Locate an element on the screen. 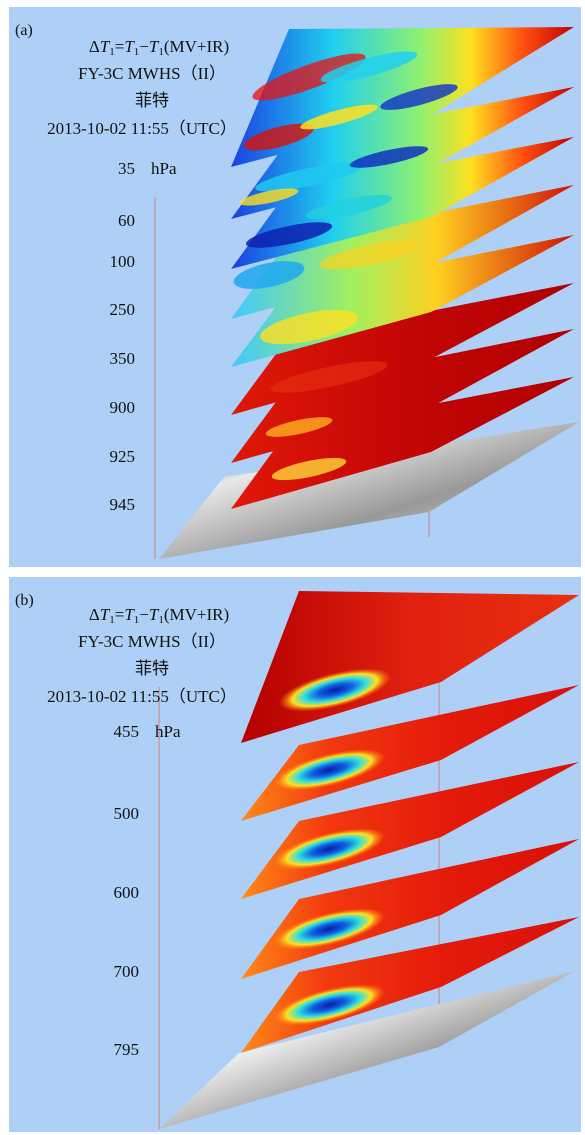 The image size is (585, 1135). panel-label: (b) is located at coordinates (24, 600).